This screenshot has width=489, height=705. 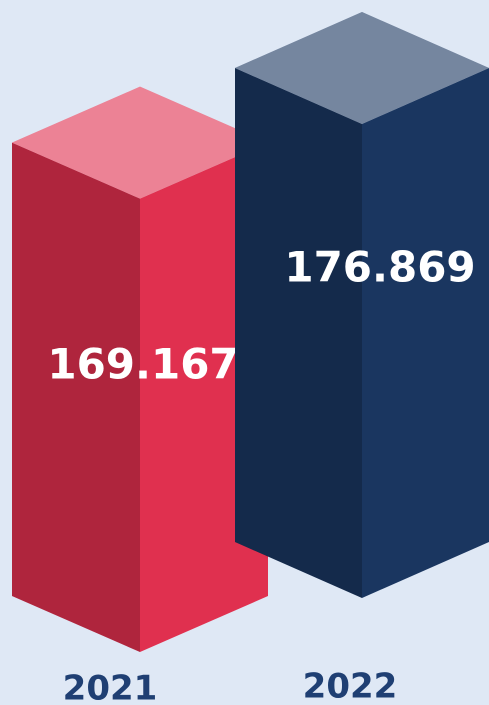 I want to click on value-label: 169.167, so click(x=142, y=364).